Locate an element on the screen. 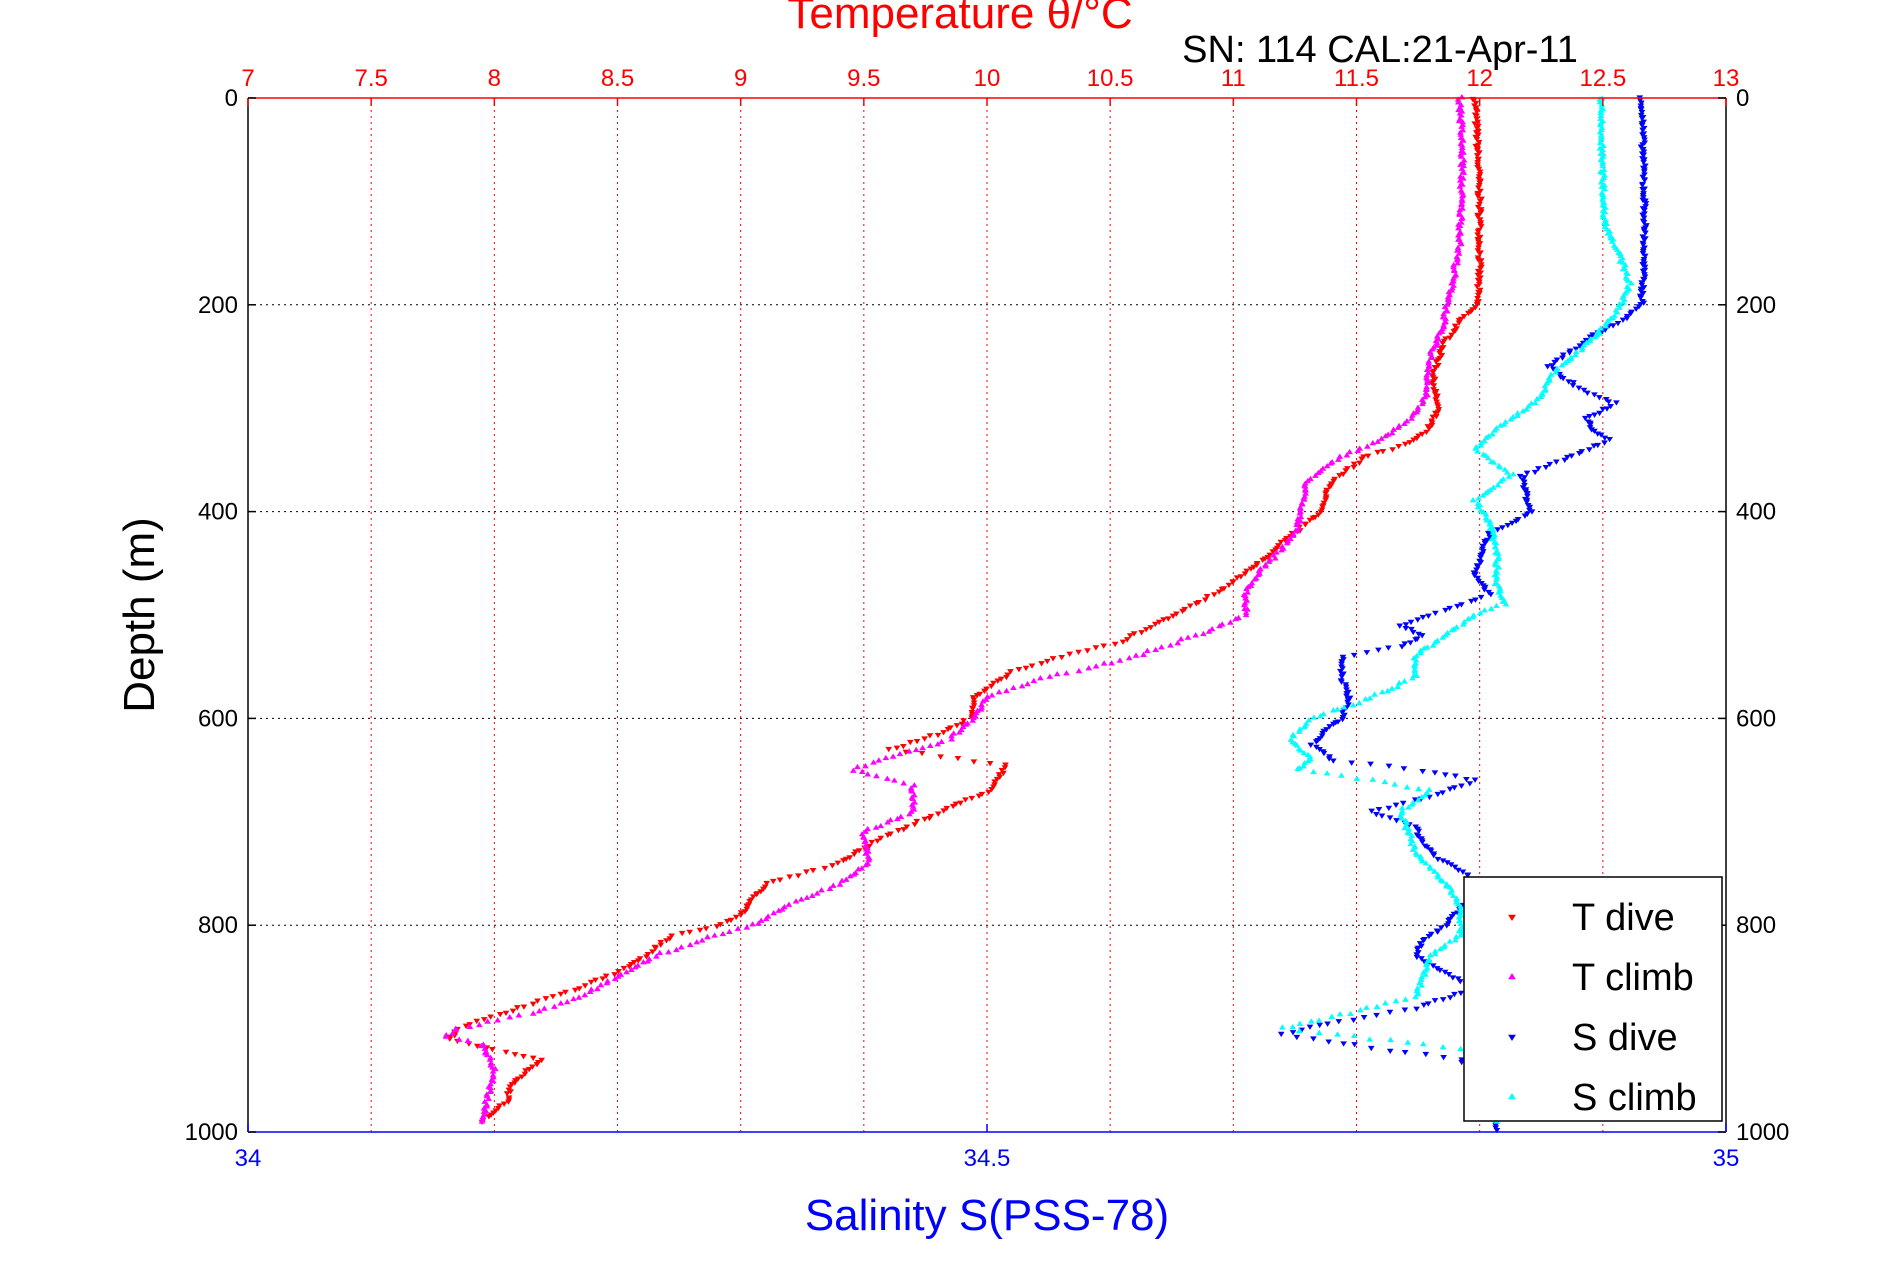 The width and height of the screenshot is (1891, 1262). temp-tick-label: 9 is located at coordinates (740, 78).